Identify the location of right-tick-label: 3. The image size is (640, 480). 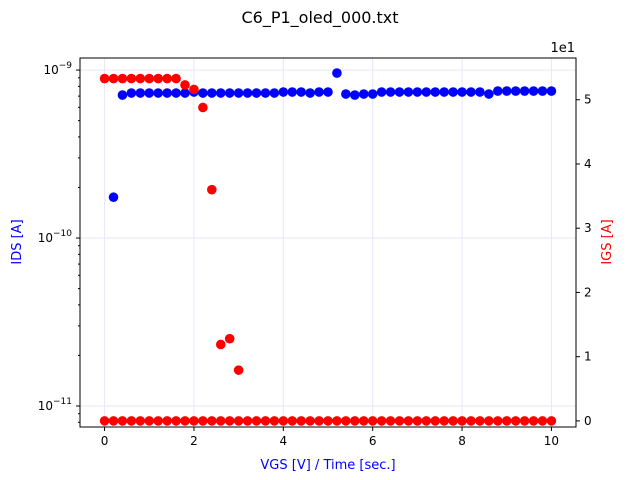
(588, 228).